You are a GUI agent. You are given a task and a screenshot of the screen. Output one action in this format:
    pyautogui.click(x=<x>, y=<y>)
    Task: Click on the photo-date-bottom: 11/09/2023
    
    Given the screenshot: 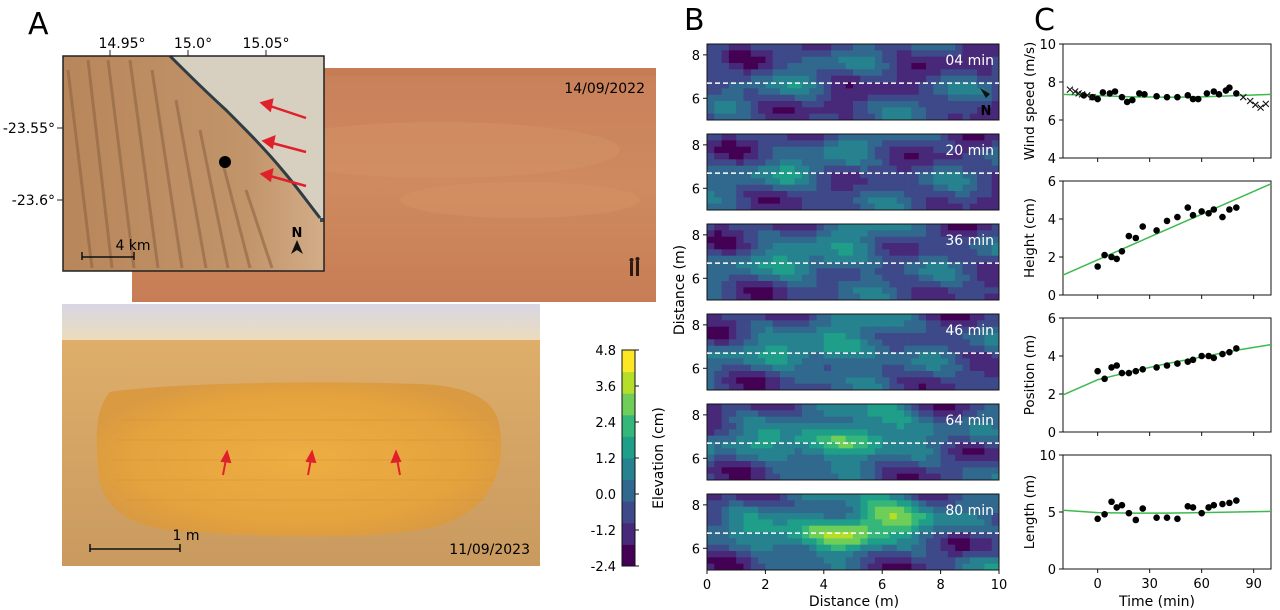 What is the action you would take?
    pyautogui.click(x=489, y=550)
    